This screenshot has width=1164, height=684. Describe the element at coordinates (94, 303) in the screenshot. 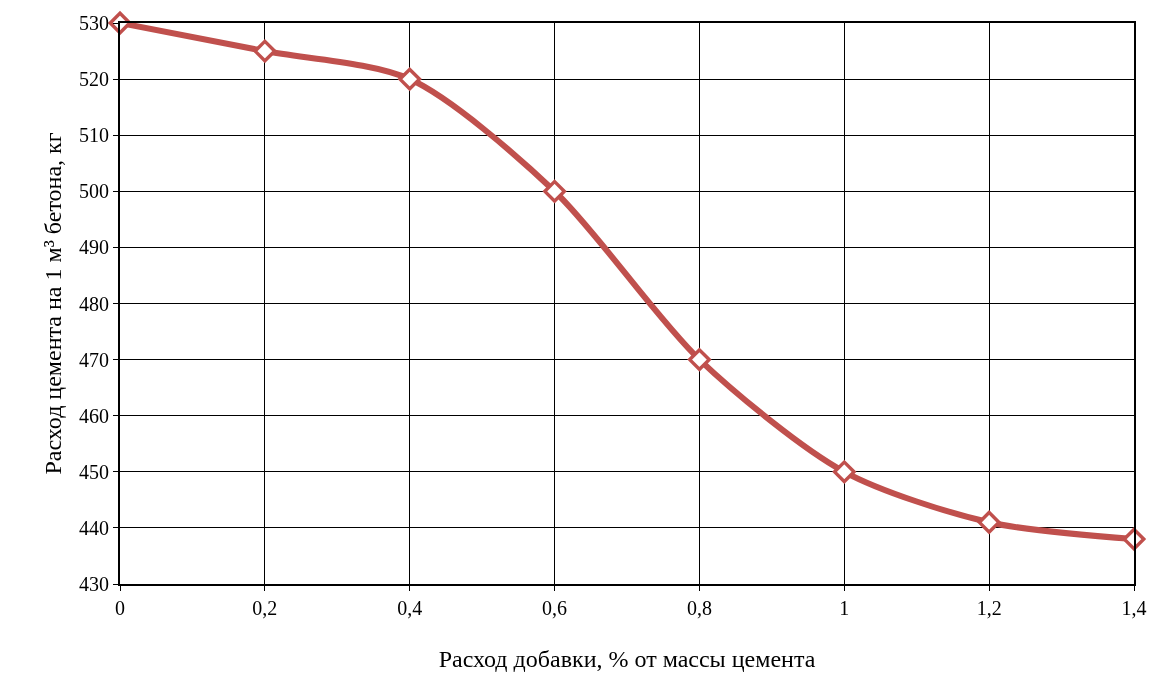

I see `y-tick-label: 480` at that location.